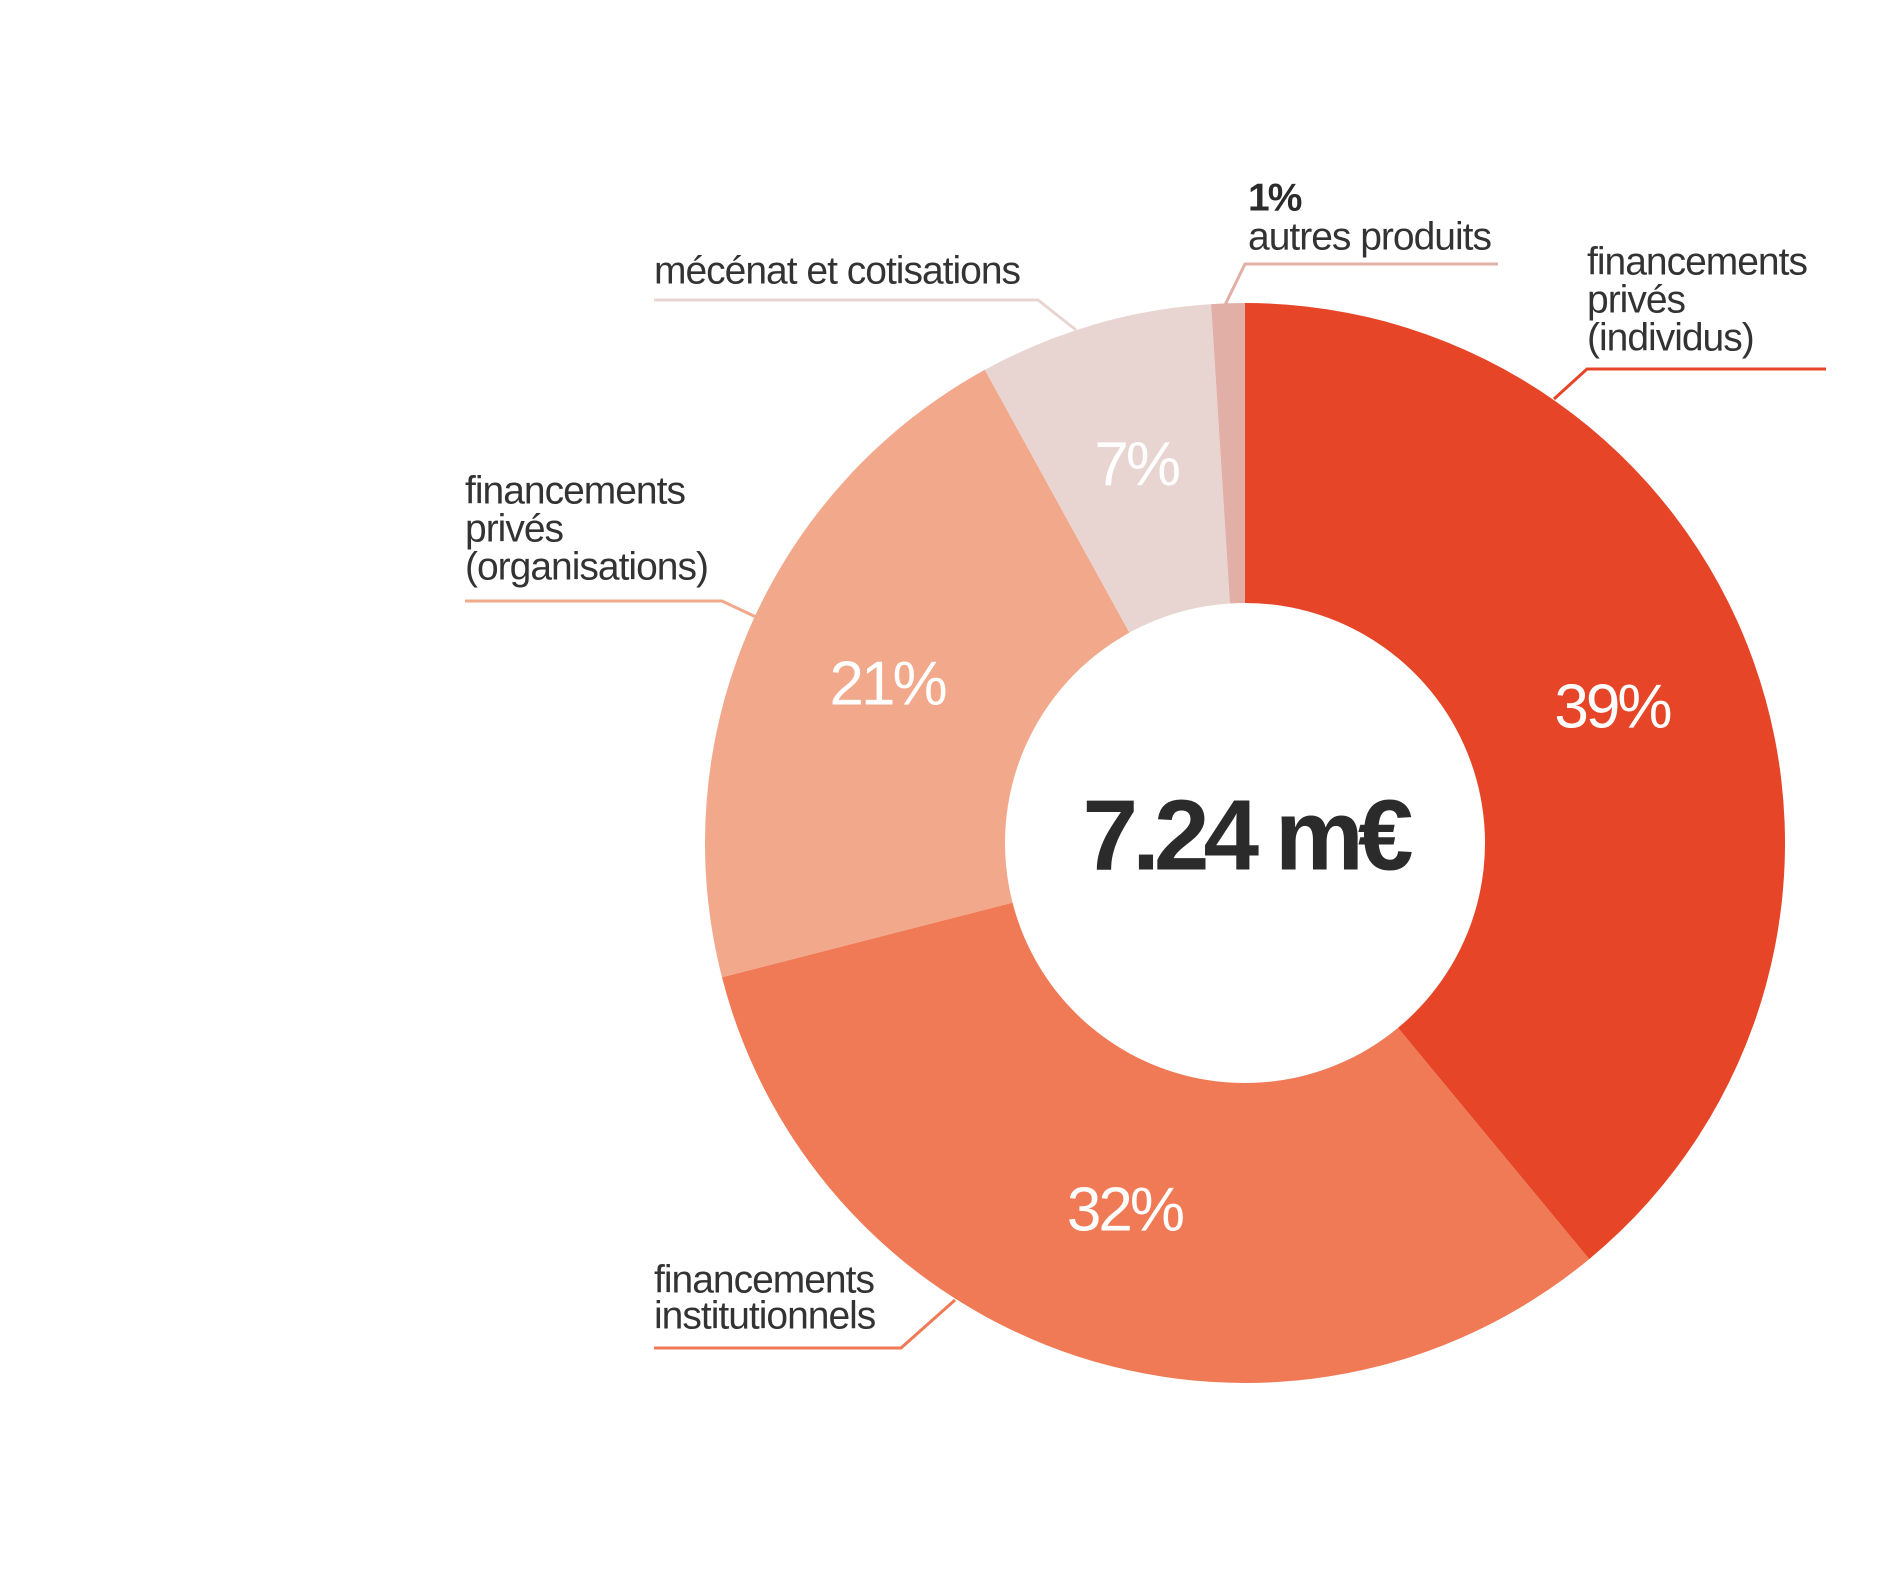 The image size is (1886, 1569). I want to click on value-label: 39%, so click(1612, 706).